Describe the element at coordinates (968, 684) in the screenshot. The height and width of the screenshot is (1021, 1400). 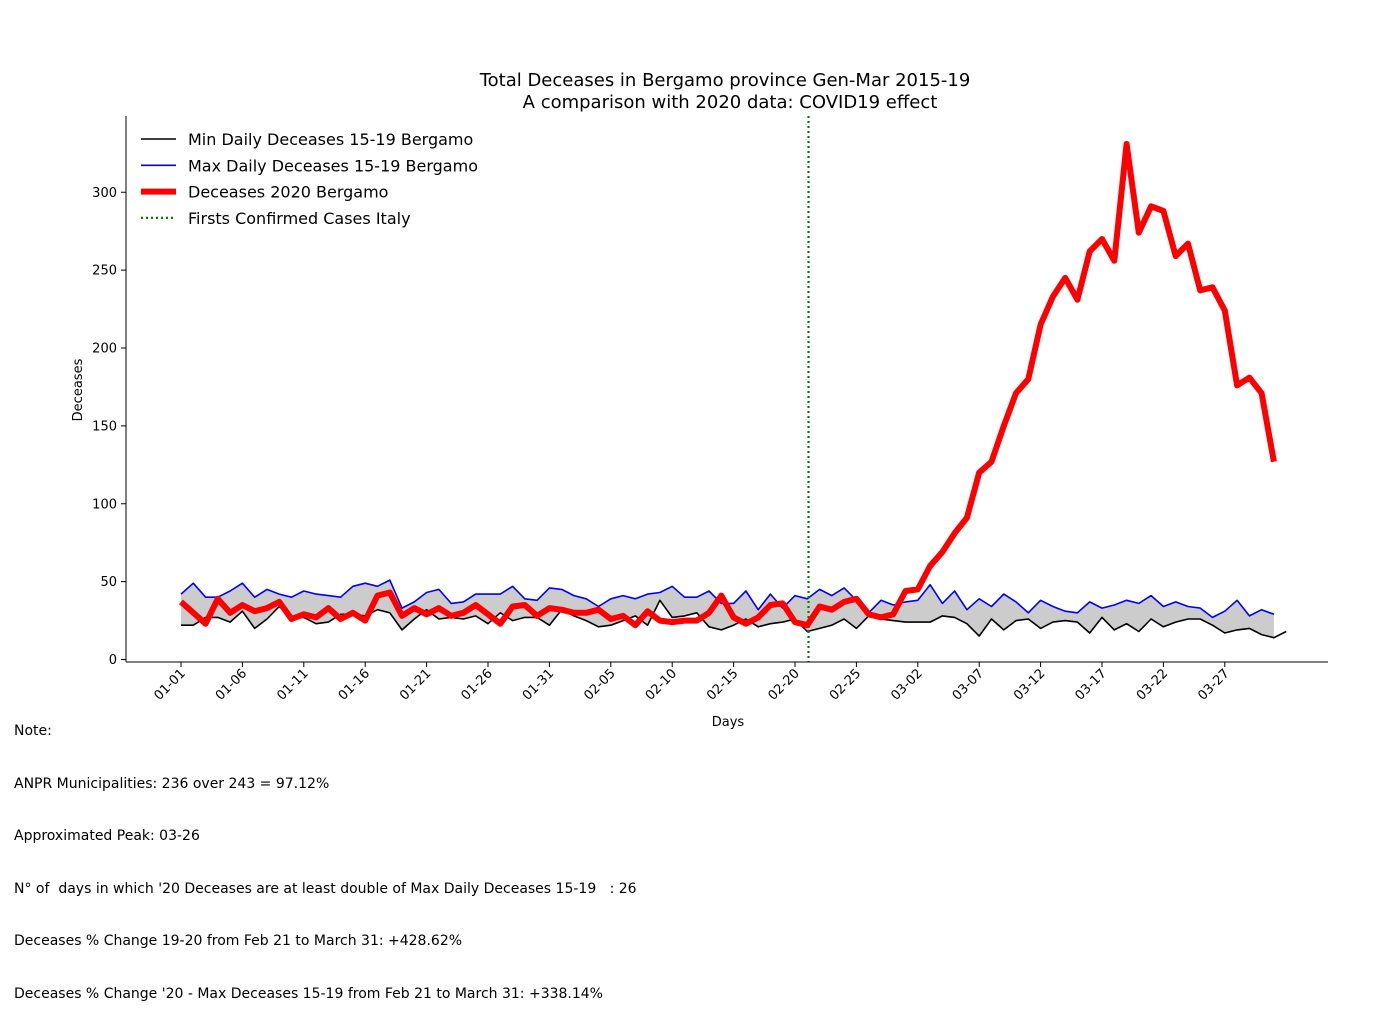
I see `x-tick-label: 03-07` at that location.